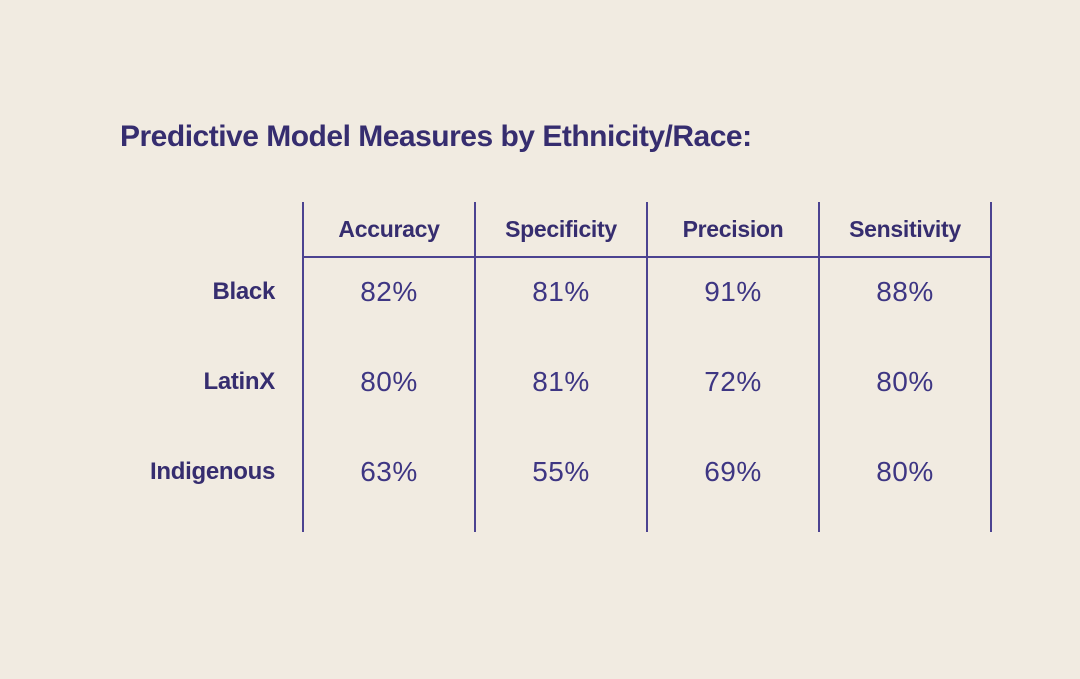 Image resolution: width=1080 pixels, height=679 pixels. Describe the element at coordinates (243, 291) in the screenshot. I see `row-label-black: Black` at that location.